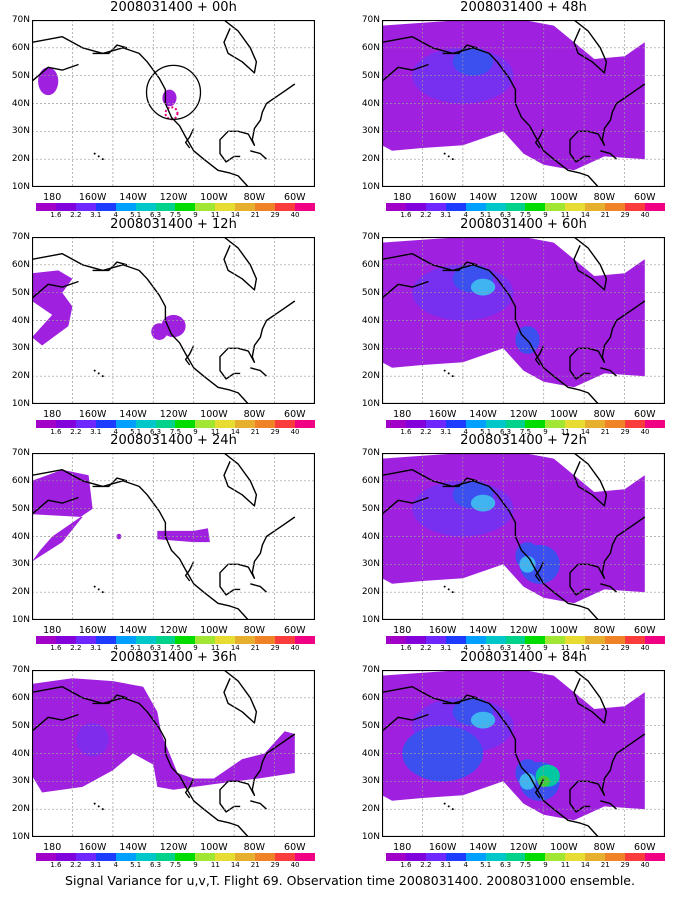  Describe the element at coordinates (214, 630) in the screenshot. I see `longitude-label: 100W` at that location.